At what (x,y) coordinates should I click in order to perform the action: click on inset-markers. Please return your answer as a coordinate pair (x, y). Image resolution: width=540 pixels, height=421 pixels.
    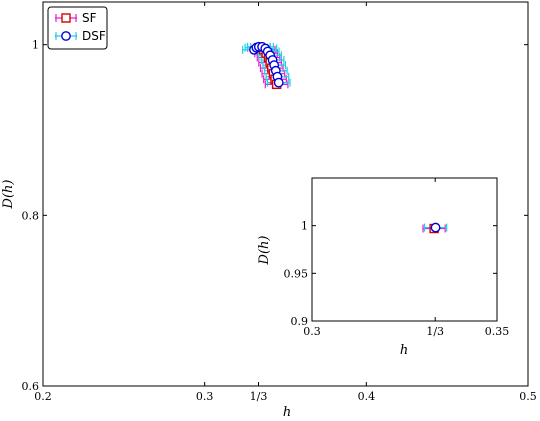
    Looking at the image, I should click on (435, 228).